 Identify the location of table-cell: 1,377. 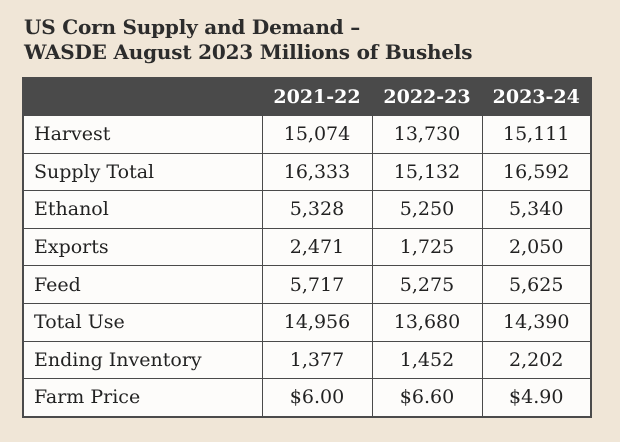
(317, 360).